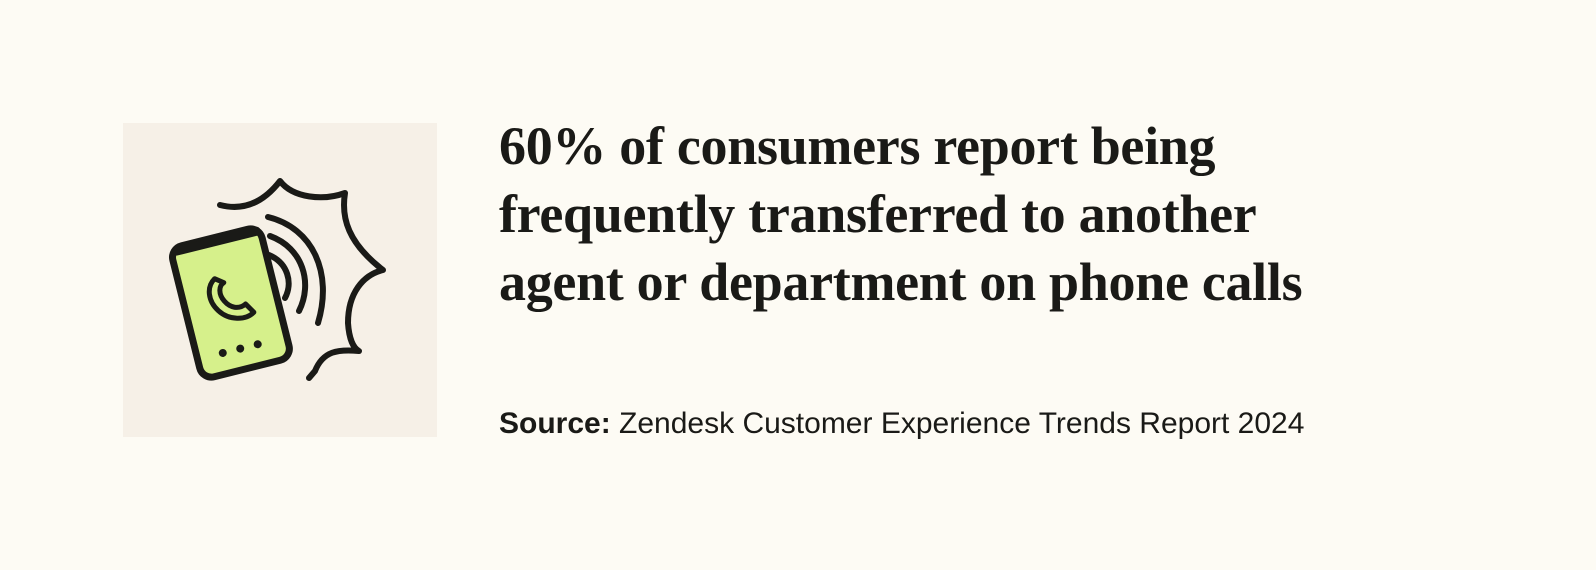  What do you see at coordinates (857, 146) in the screenshot?
I see `headline-line: 60% of consumers report being` at bounding box center [857, 146].